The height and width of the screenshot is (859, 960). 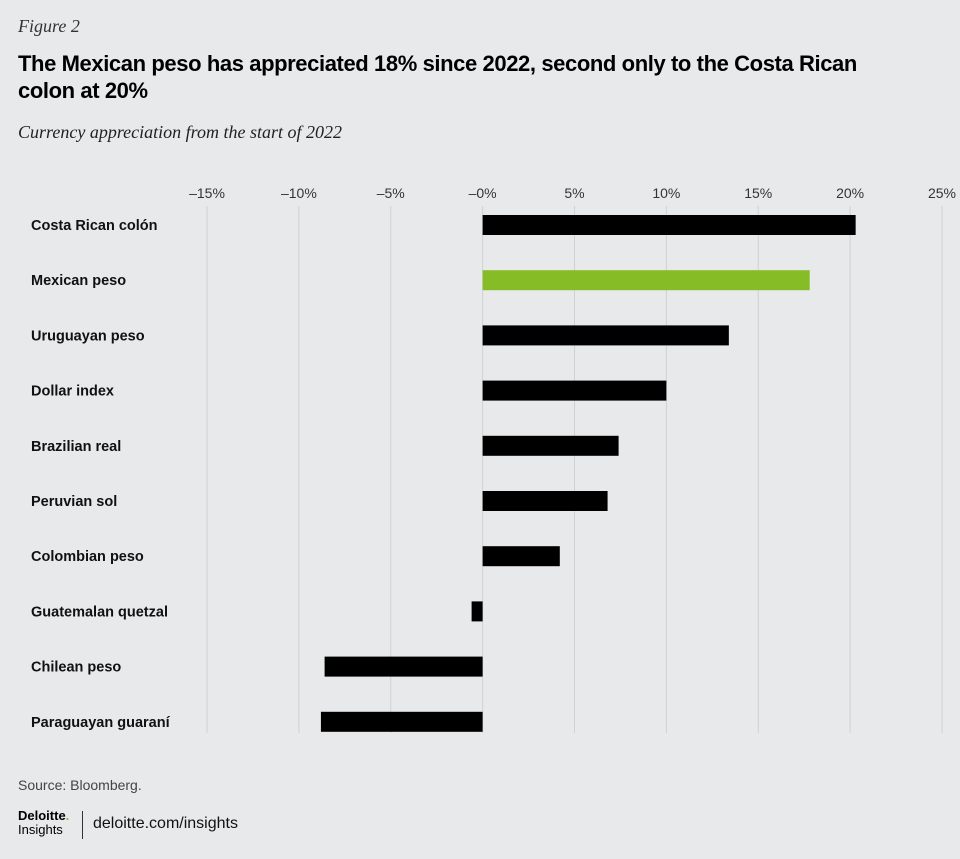 What do you see at coordinates (94, 226) in the screenshot?
I see `category-label: Costa Rican colón` at bounding box center [94, 226].